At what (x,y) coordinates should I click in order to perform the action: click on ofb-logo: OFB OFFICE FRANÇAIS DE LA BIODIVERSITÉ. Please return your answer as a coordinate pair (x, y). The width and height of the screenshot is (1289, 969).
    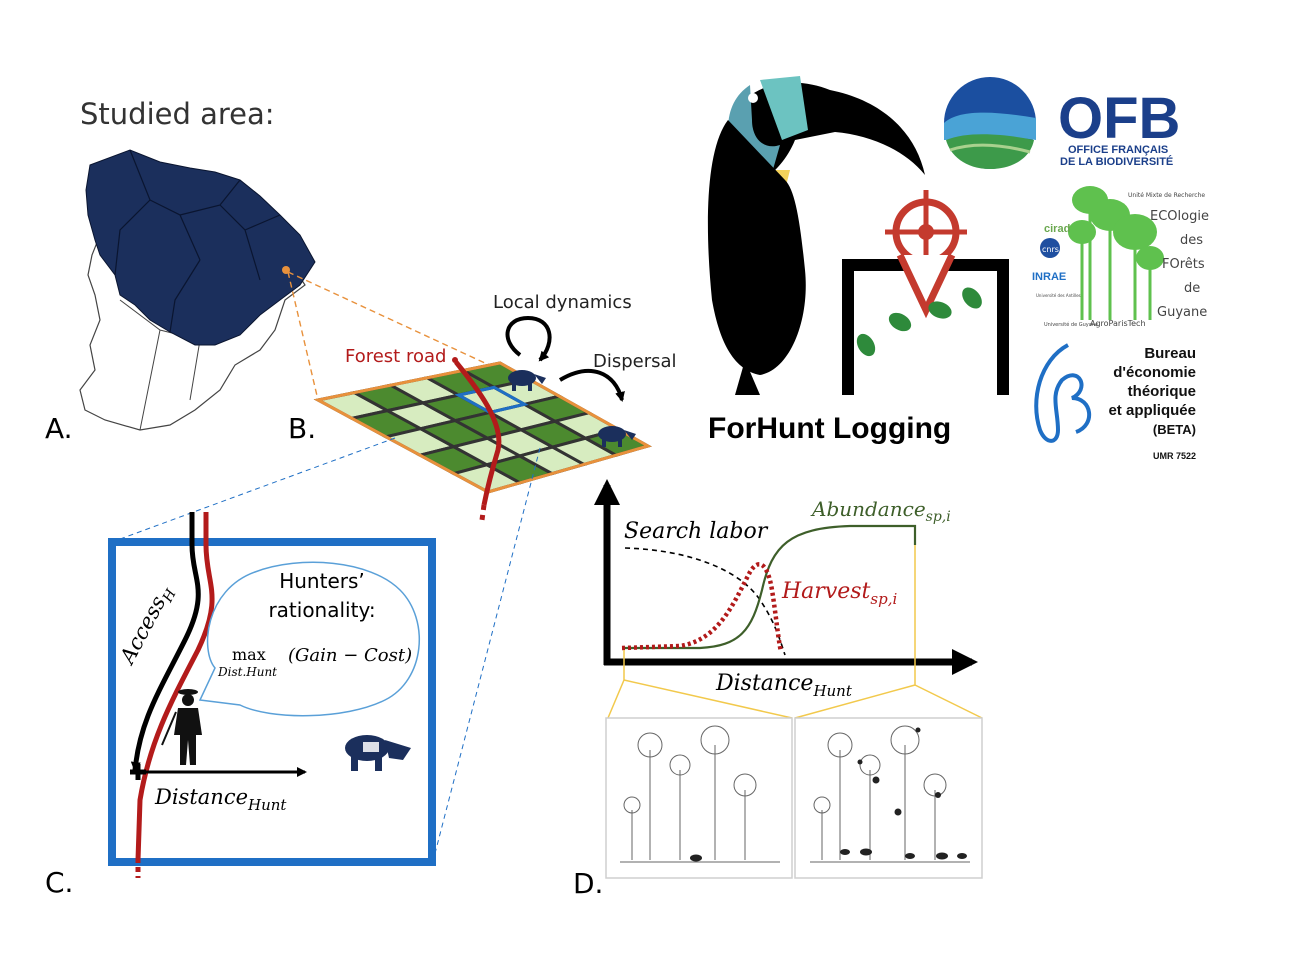
    Looking at the image, I should click on (1119, 127).